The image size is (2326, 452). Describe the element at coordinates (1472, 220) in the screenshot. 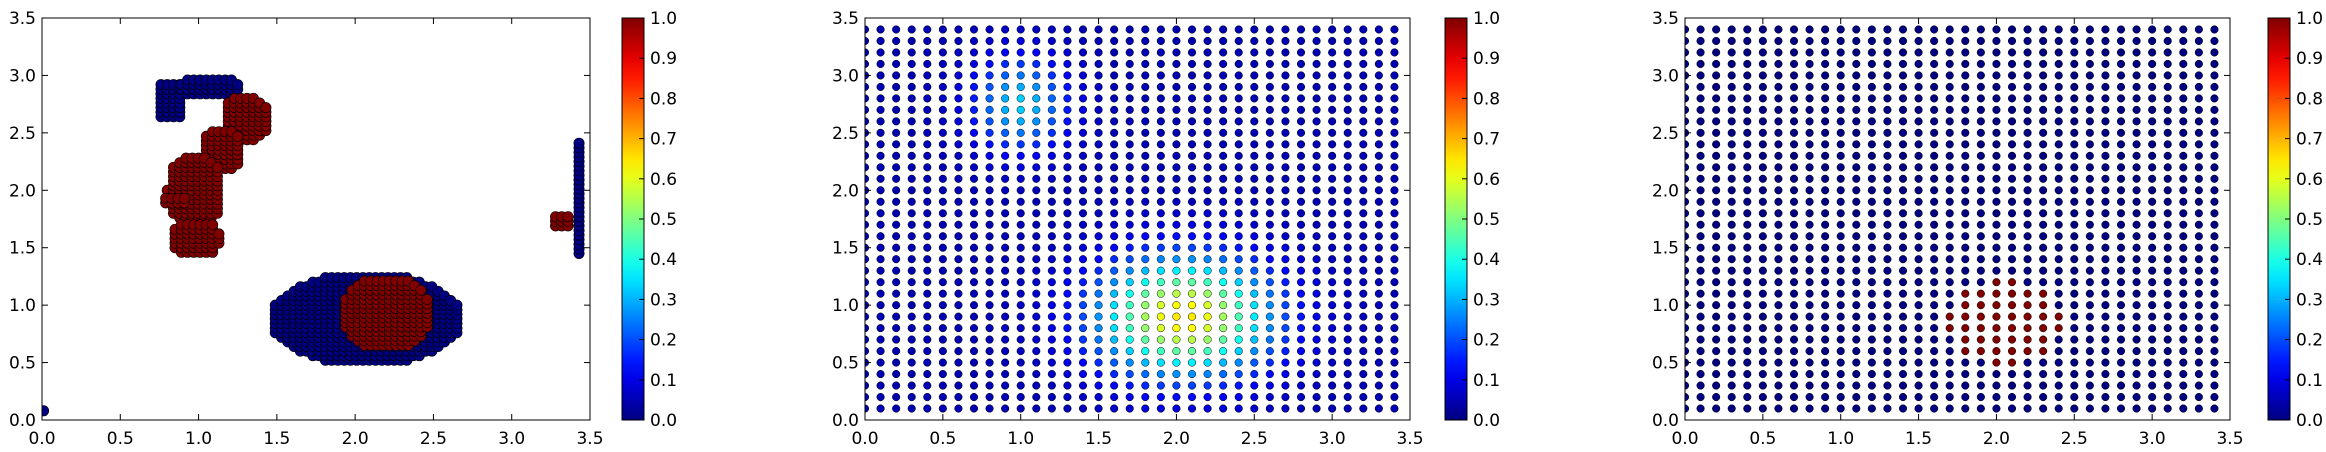

I see `colorbar: 0.00.10.20.30.40.50.60.70.80.91.0` at that location.